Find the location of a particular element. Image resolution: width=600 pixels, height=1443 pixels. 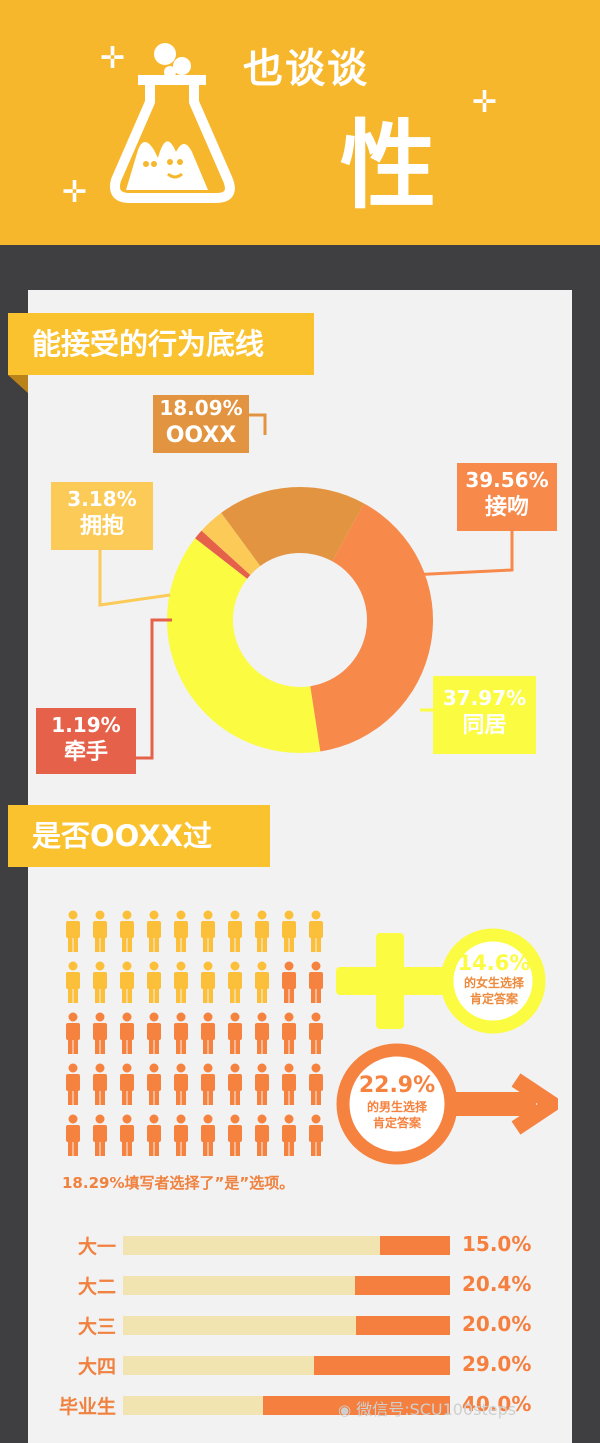

label-kiss: 39.56% 接吻 is located at coordinates (507, 497).